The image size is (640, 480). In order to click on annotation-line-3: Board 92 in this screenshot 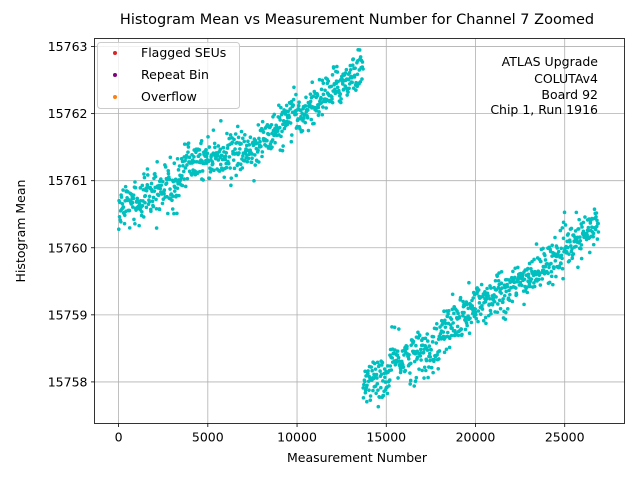, I will do `click(569, 94)`.